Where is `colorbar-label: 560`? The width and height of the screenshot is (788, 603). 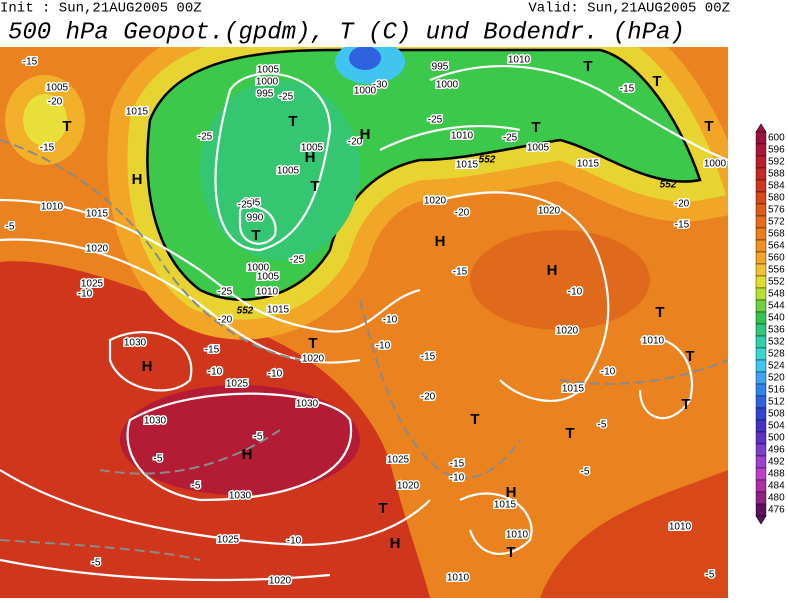
colorbar-label: 560 is located at coordinates (776, 258).